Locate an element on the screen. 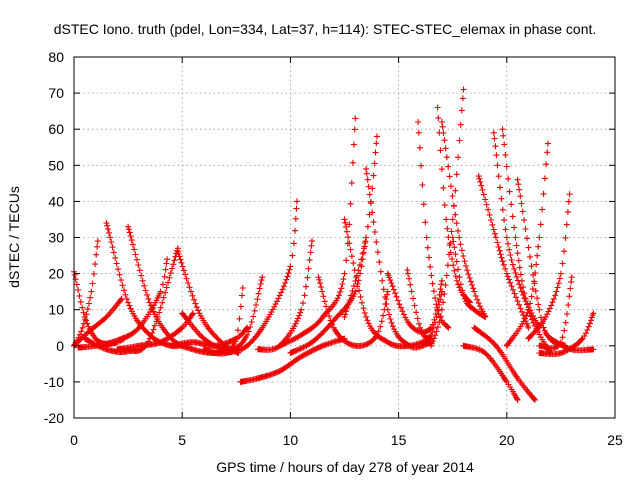  series-arc32 is located at coordinates (516, 230).